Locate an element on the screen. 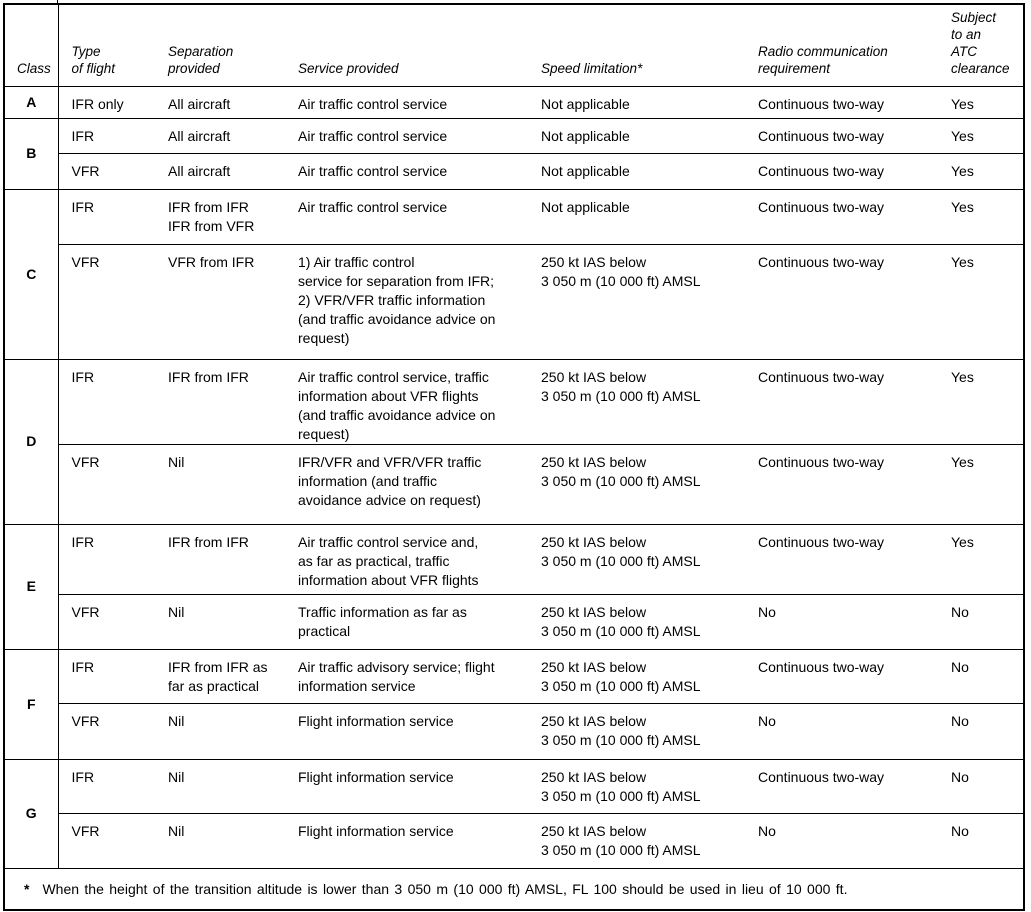  header-cell-class: Class is located at coordinates (31, 45).